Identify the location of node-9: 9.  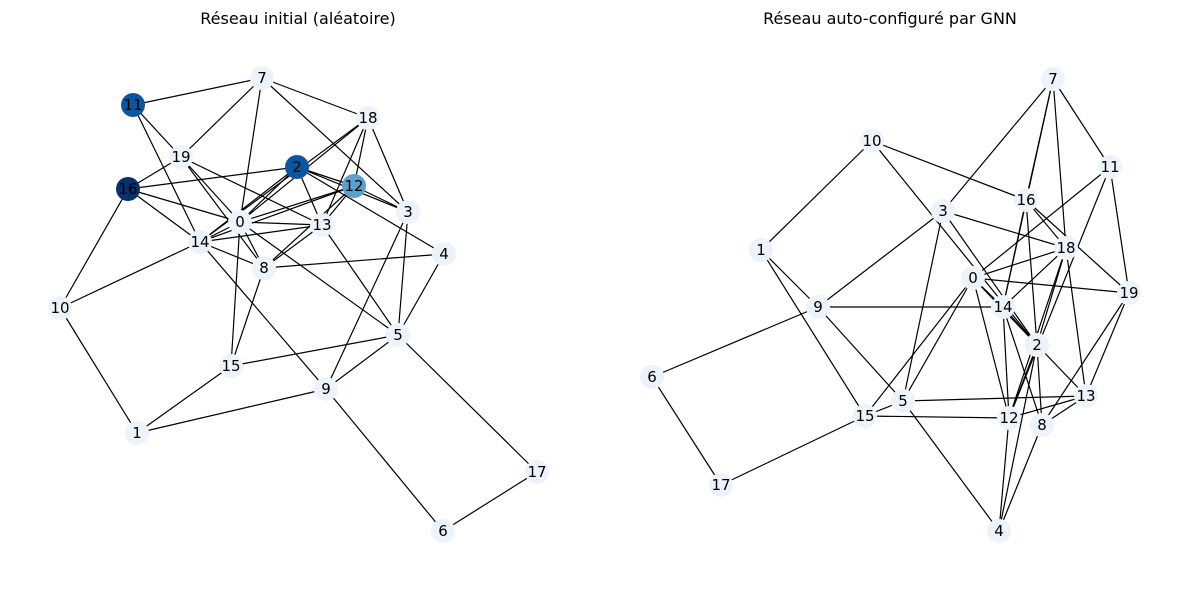
(326, 389).